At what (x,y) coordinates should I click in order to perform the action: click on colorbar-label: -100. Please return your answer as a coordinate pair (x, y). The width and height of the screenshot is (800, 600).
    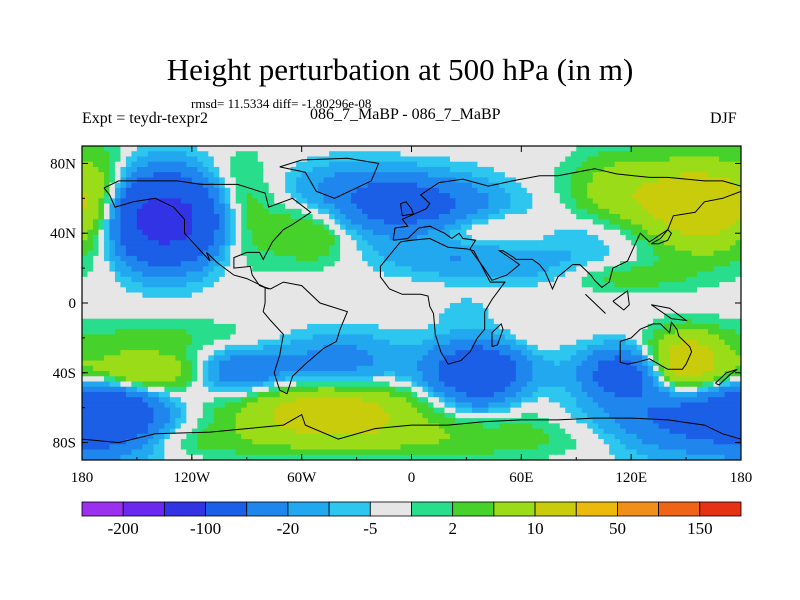
    Looking at the image, I should click on (205, 528).